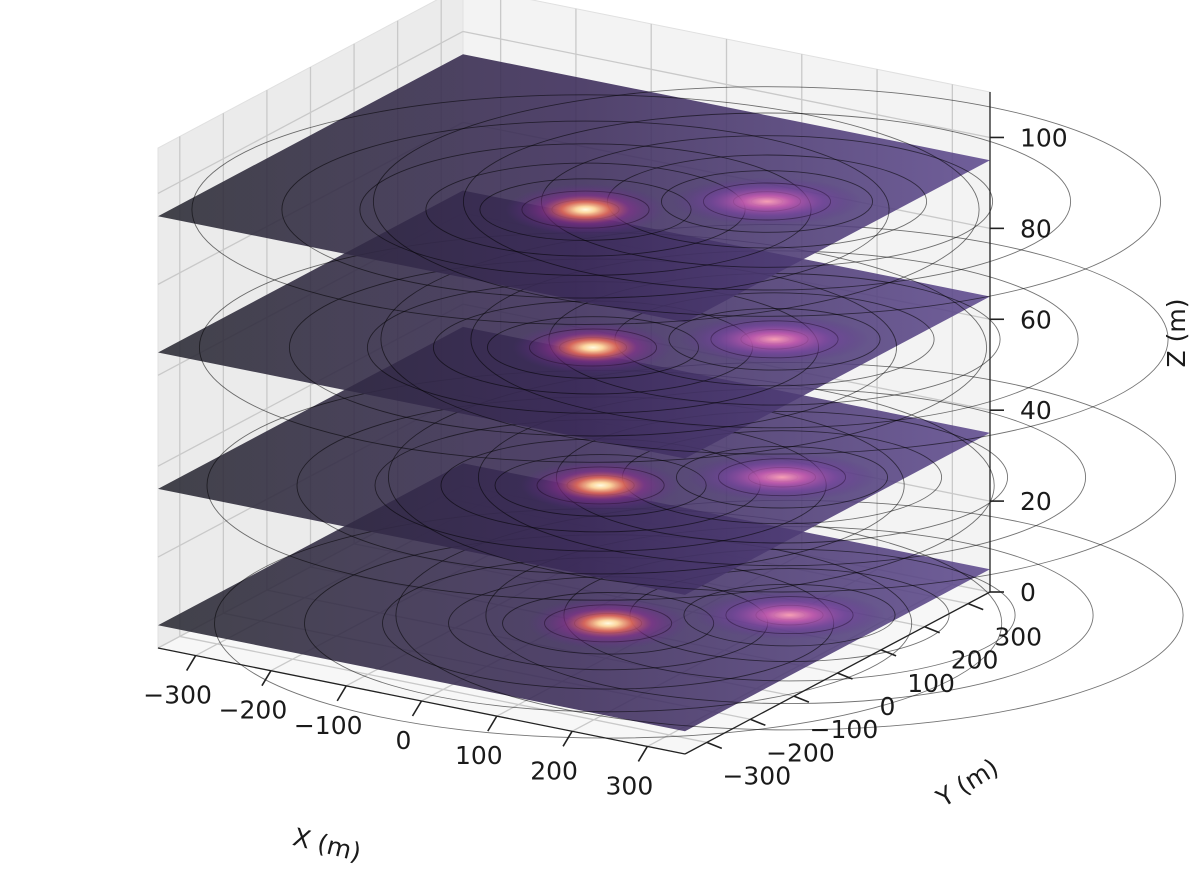 This screenshot has width=1200, height=890. Describe the element at coordinates (1028, 592) in the screenshot. I see `z-tick-label: 0` at that location.